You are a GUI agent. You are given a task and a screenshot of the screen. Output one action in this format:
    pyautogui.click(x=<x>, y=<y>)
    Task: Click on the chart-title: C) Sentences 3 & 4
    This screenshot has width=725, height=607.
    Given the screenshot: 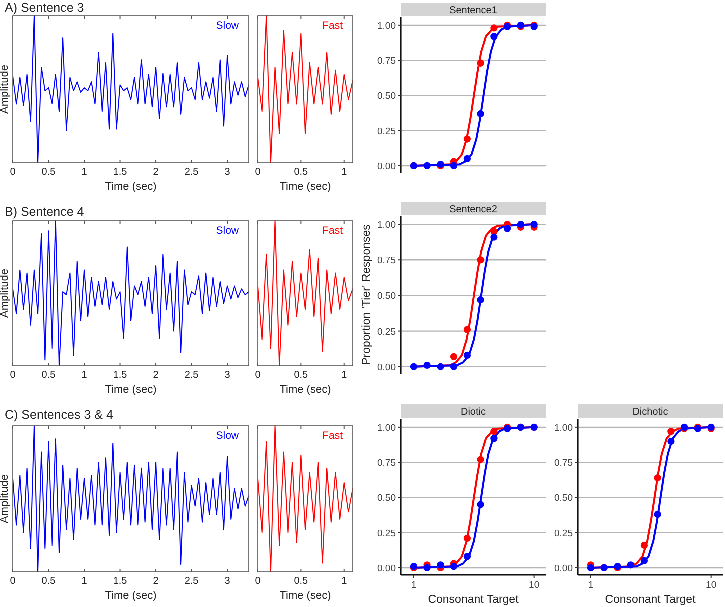 What is the action you would take?
    pyautogui.click(x=59, y=415)
    